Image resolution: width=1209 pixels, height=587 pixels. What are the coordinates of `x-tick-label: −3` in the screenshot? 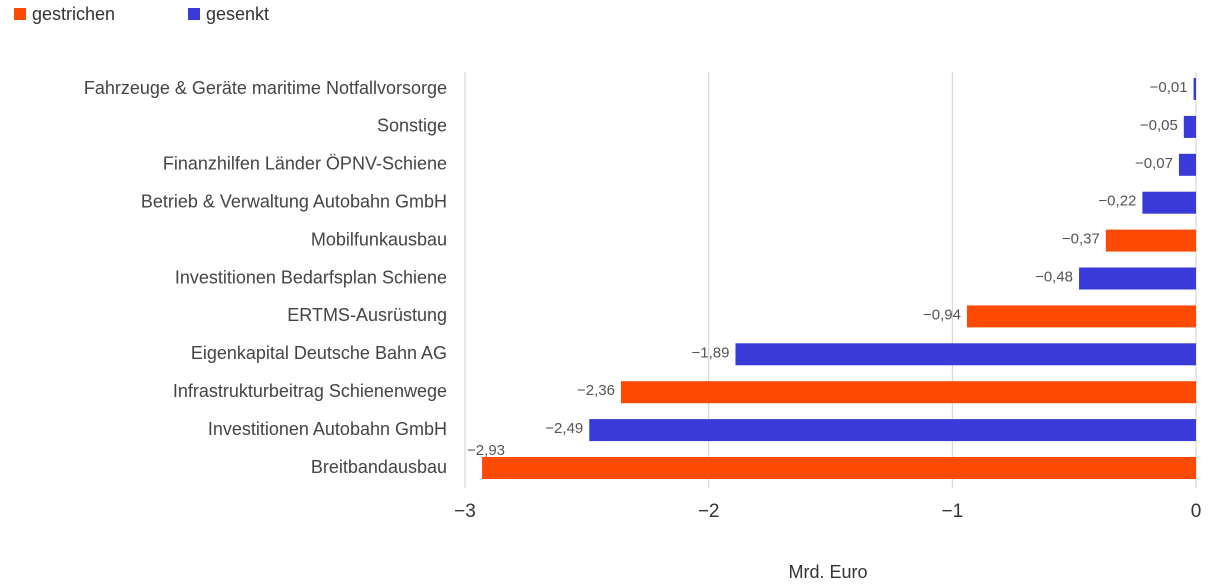 It's located at (465, 511).